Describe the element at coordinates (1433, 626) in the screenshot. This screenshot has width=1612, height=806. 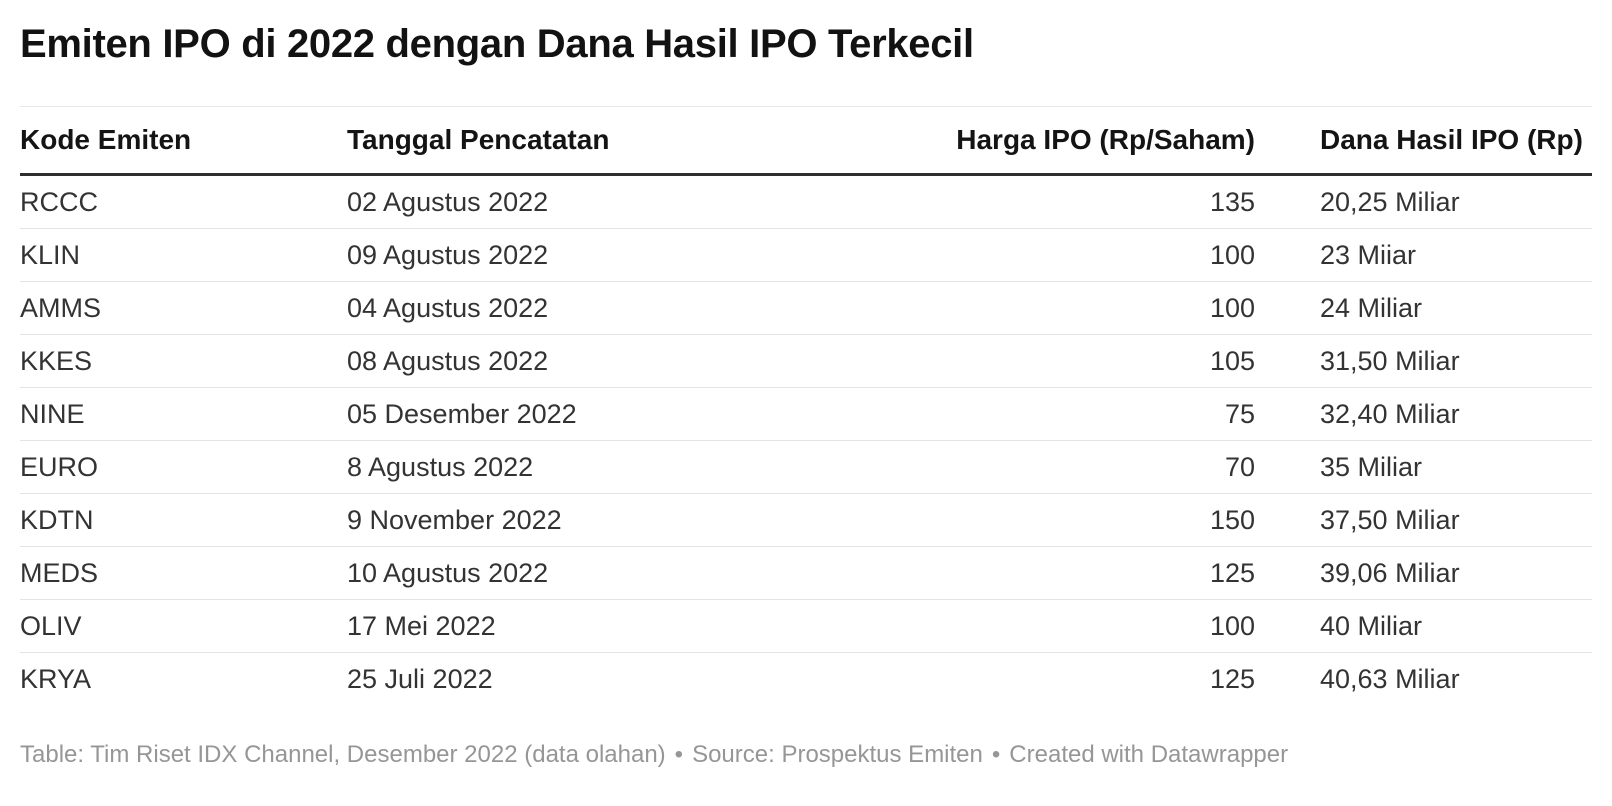
I see `cell-dana-hasil-ipo: 40 Miliar` at that location.